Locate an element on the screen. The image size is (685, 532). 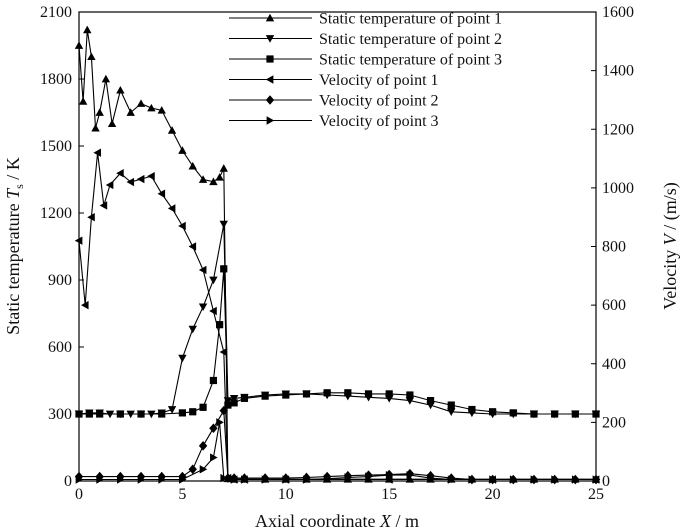
x-axis: 0 5 10 15 20 25 is located at coordinates (339, 489).